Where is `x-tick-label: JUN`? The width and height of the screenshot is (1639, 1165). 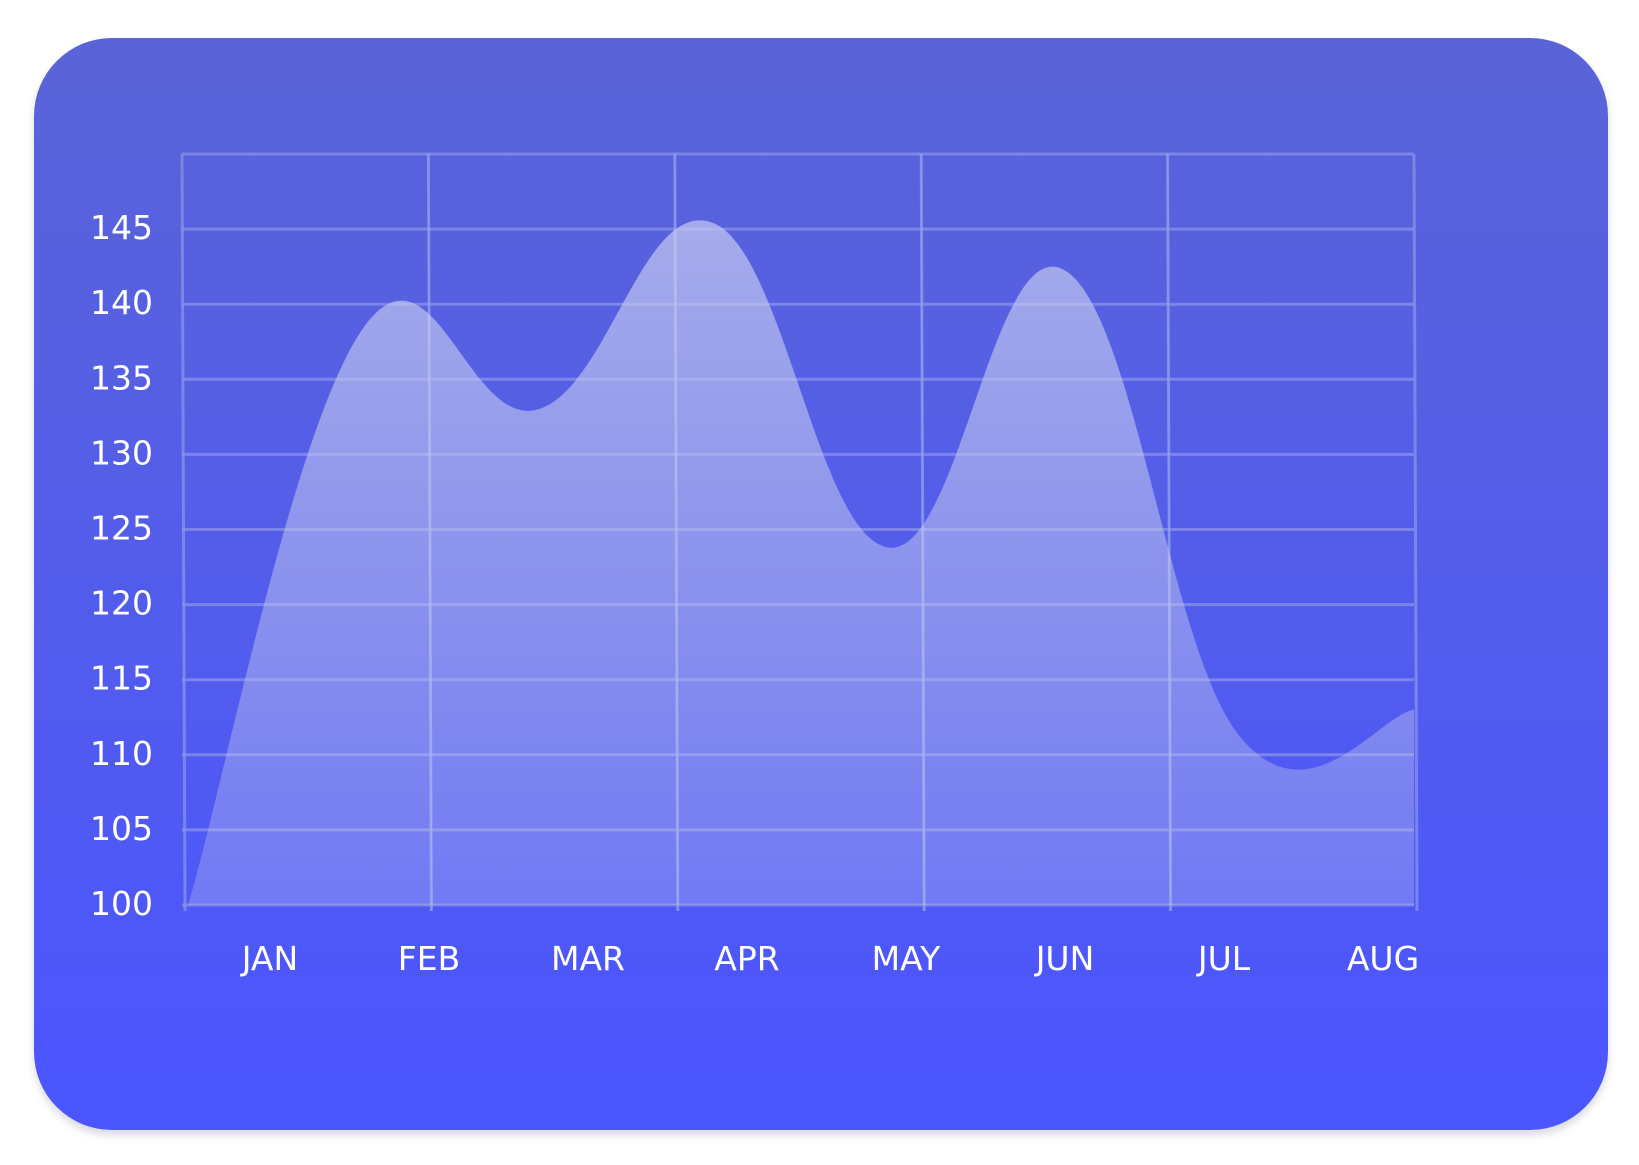 x-tick-label: JUN is located at coordinates (1064, 958).